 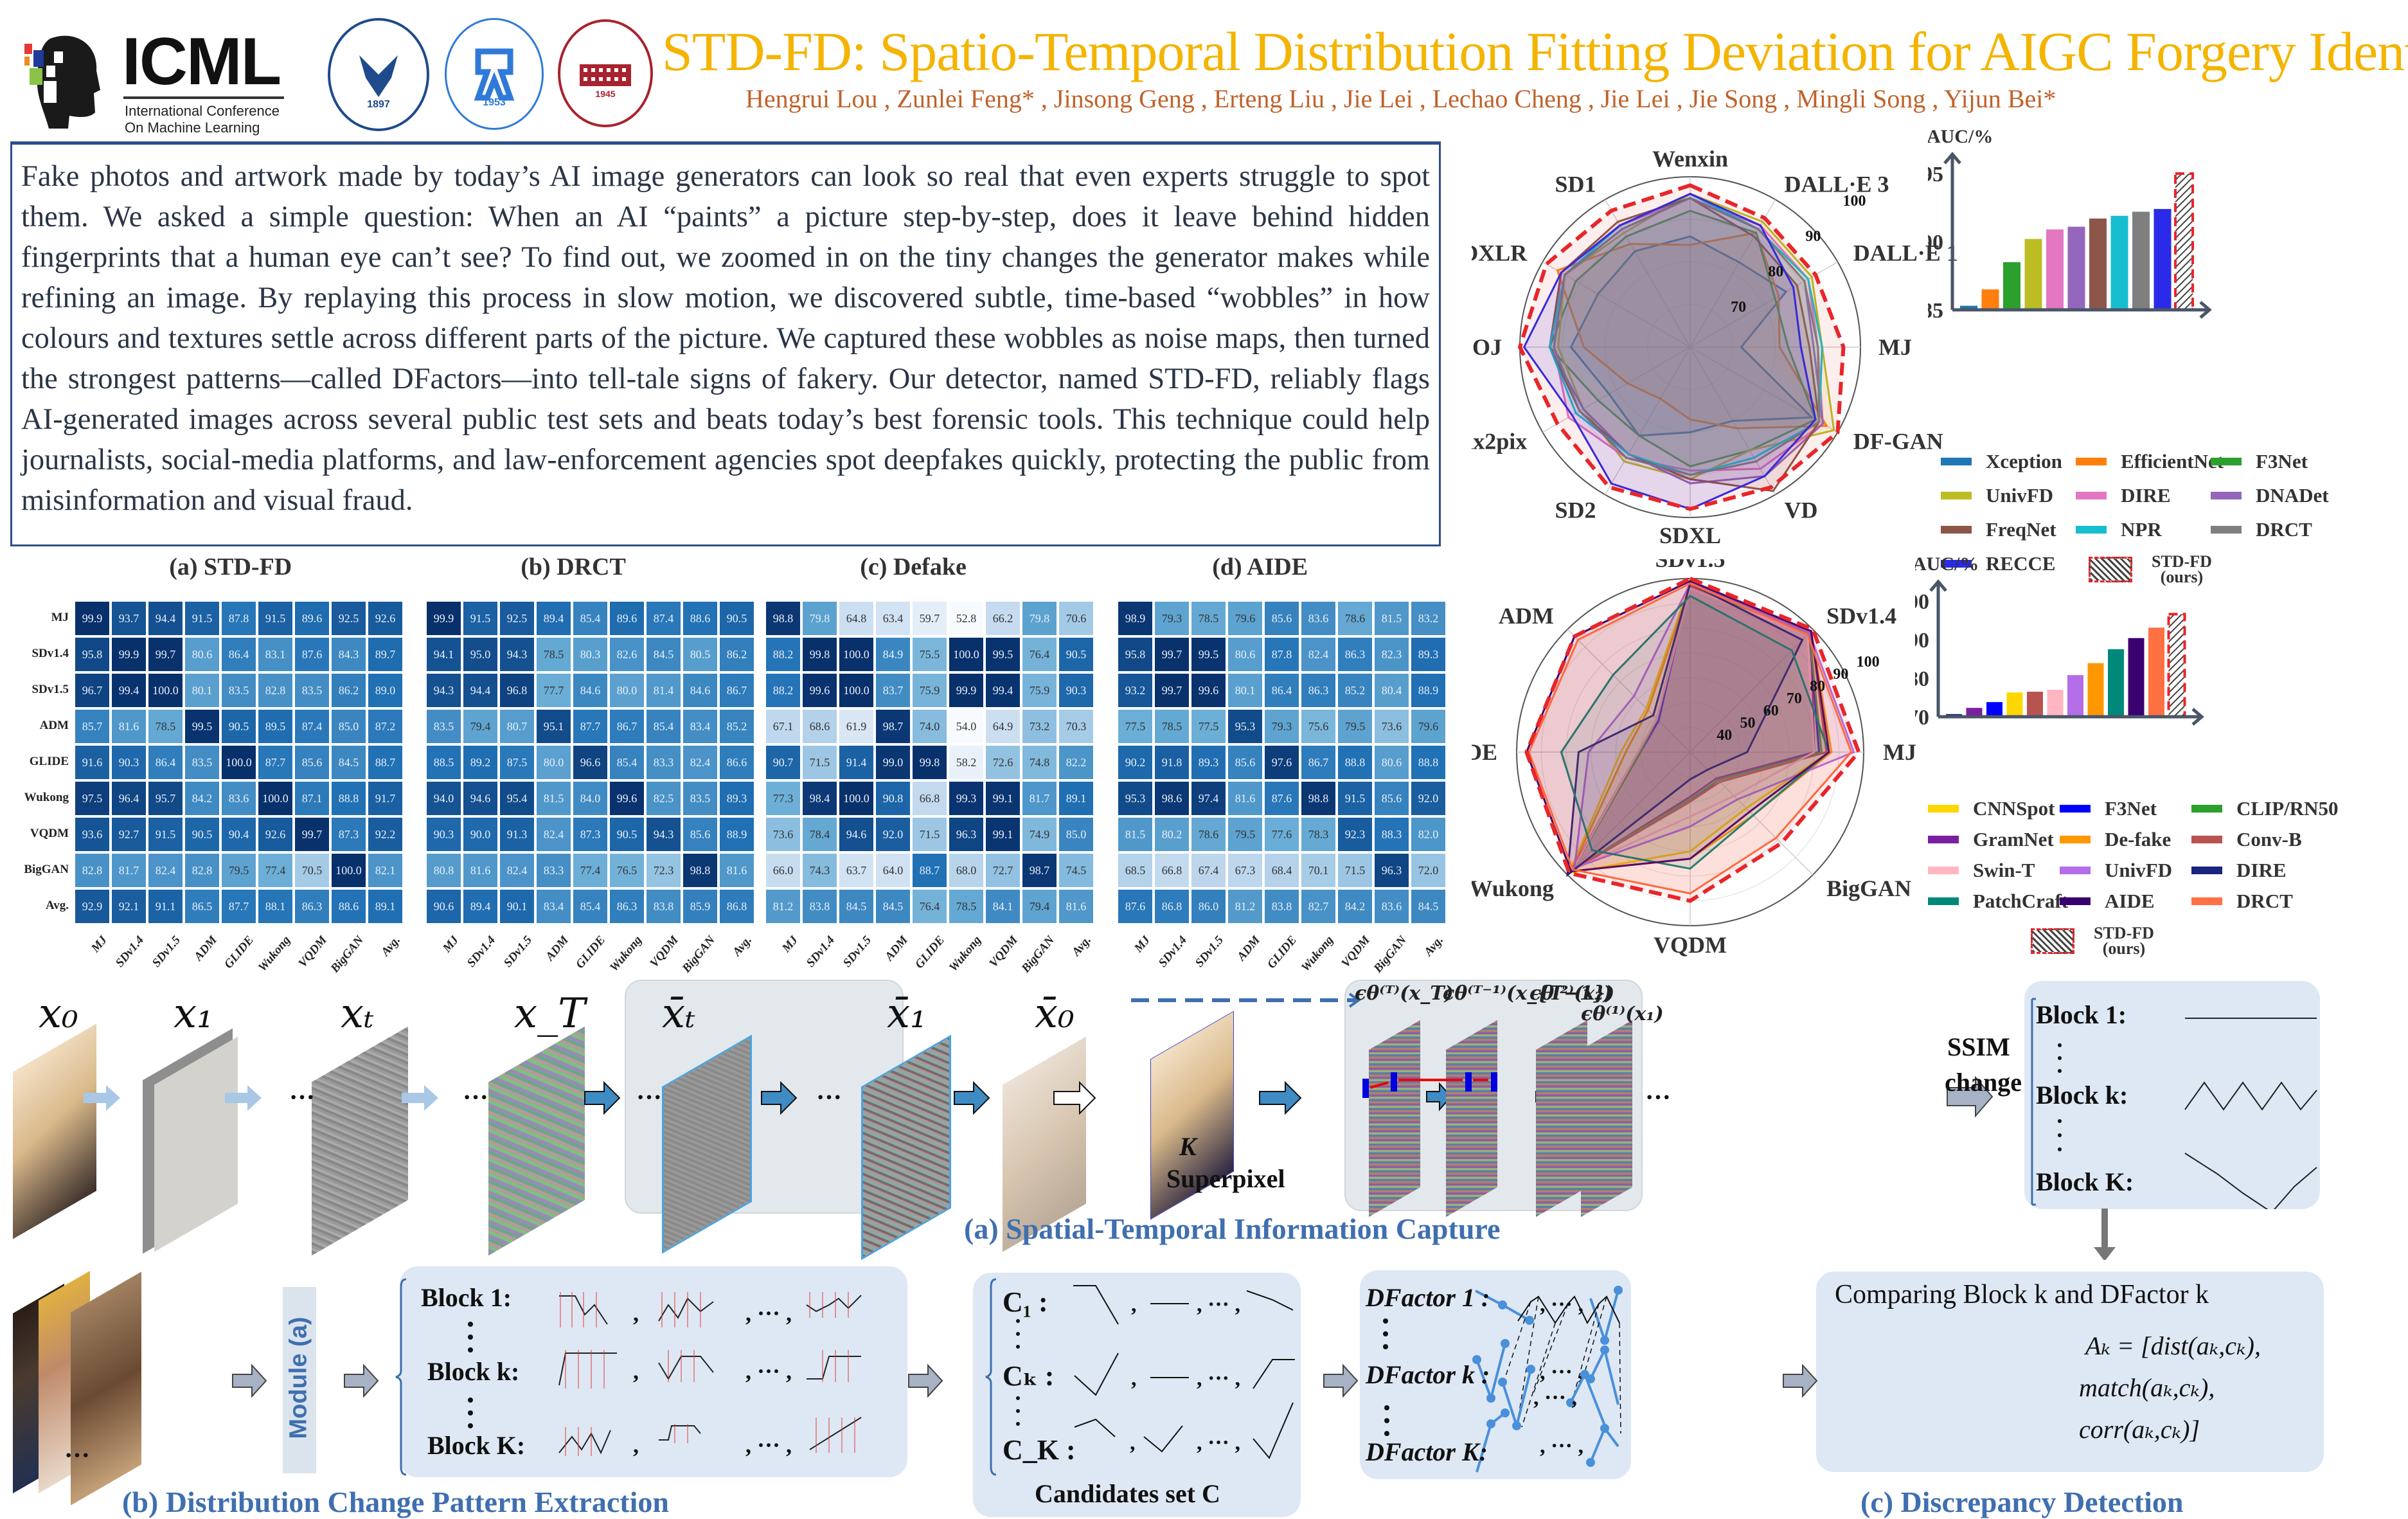 What do you see at coordinates (473, 1371) in the screenshot?
I see `pattern-block-k: Block k:` at bounding box center [473, 1371].